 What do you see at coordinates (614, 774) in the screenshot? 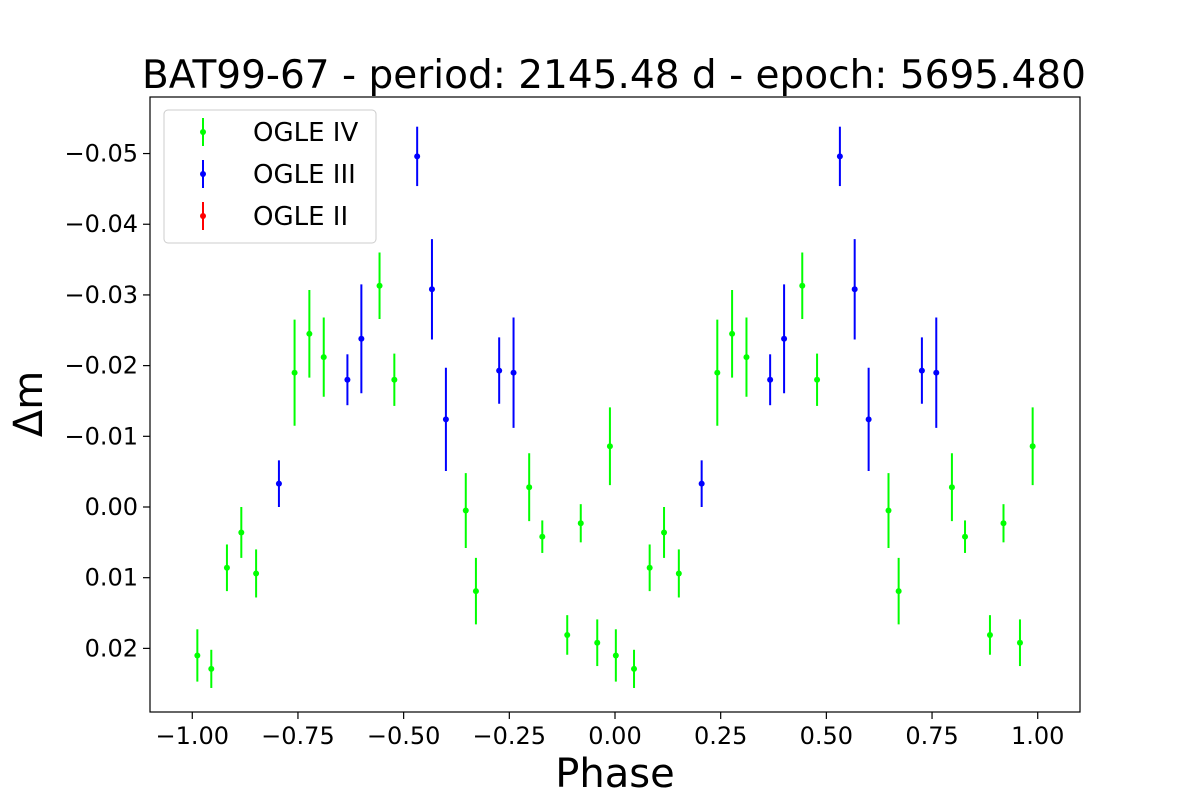
I see `x-axis-title: Phase` at bounding box center [614, 774].